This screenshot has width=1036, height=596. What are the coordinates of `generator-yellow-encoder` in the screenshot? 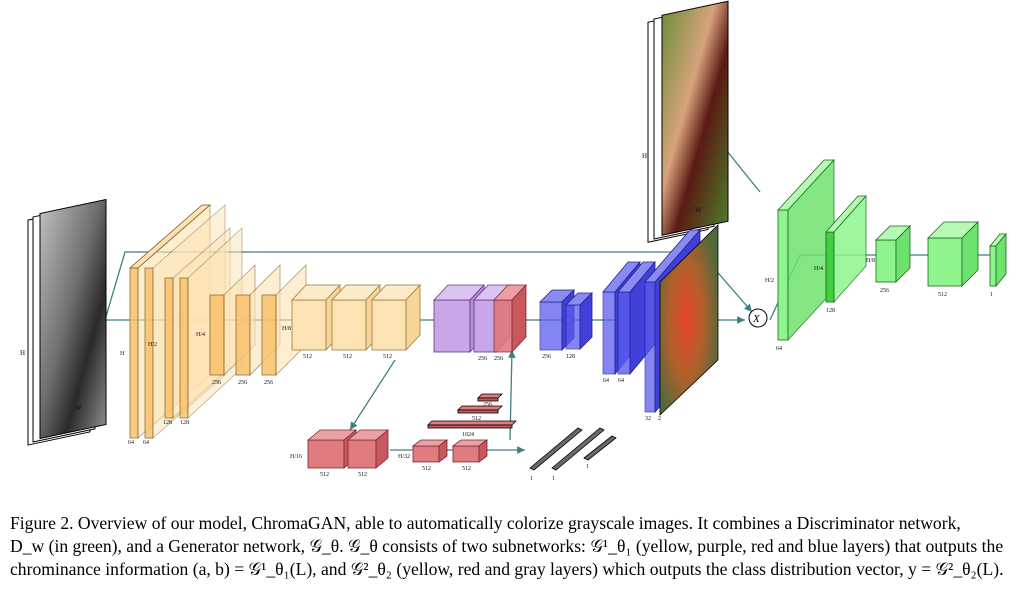 It's located at (217, 321).